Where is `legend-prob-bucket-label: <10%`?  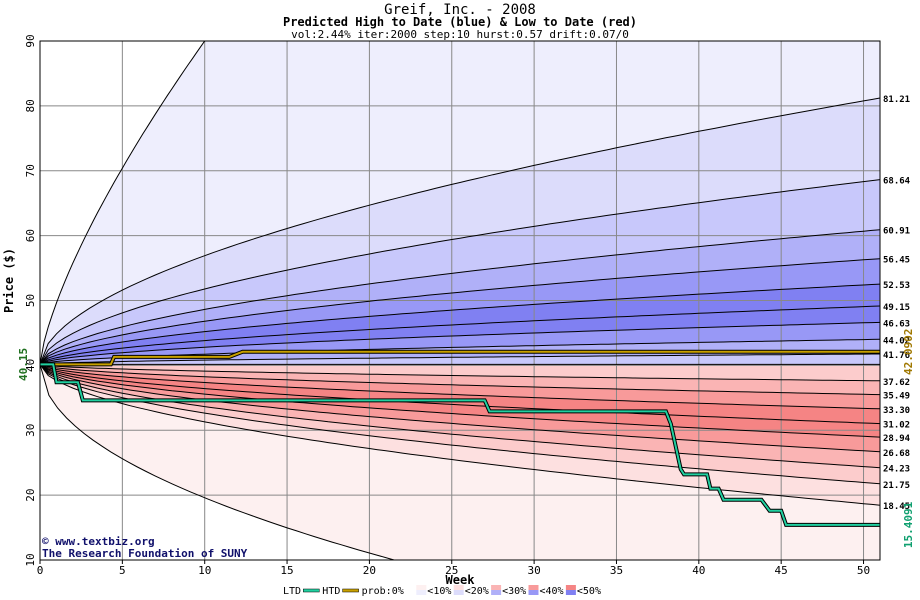 legend-prob-bucket-label: <10% is located at coordinates (439, 591).